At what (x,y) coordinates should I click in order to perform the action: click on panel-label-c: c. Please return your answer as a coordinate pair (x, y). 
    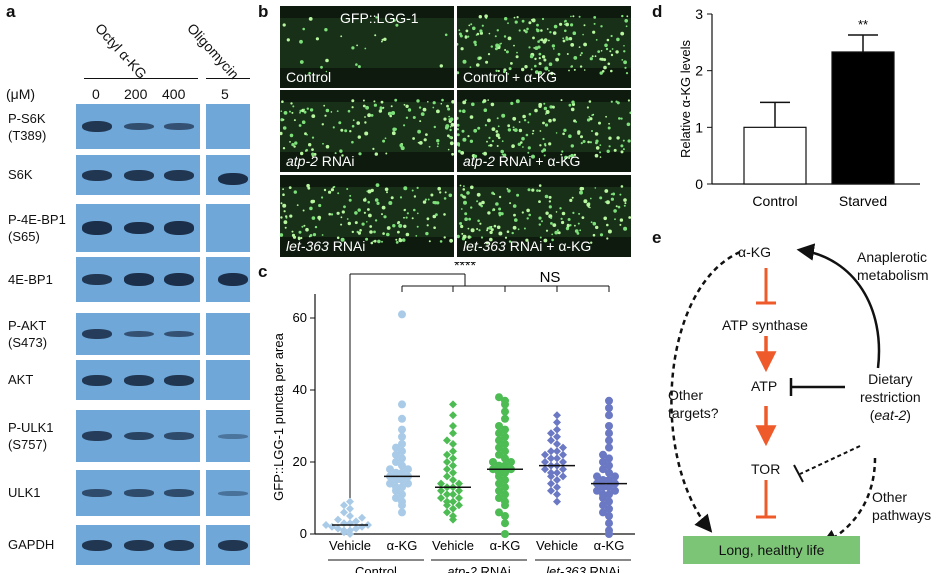
    Looking at the image, I should click on (263, 271).